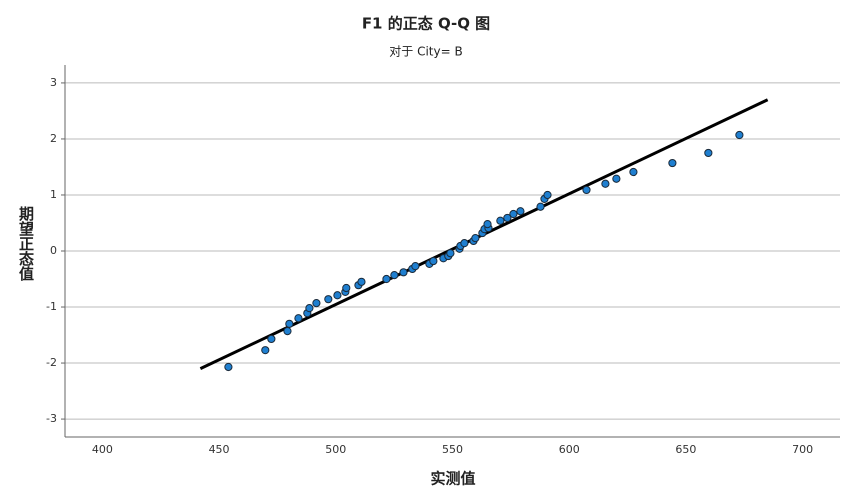 The height and width of the screenshot is (503, 853). What do you see at coordinates (452, 479) in the screenshot?
I see `x-axis-label: 实测值` at bounding box center [452, 479].